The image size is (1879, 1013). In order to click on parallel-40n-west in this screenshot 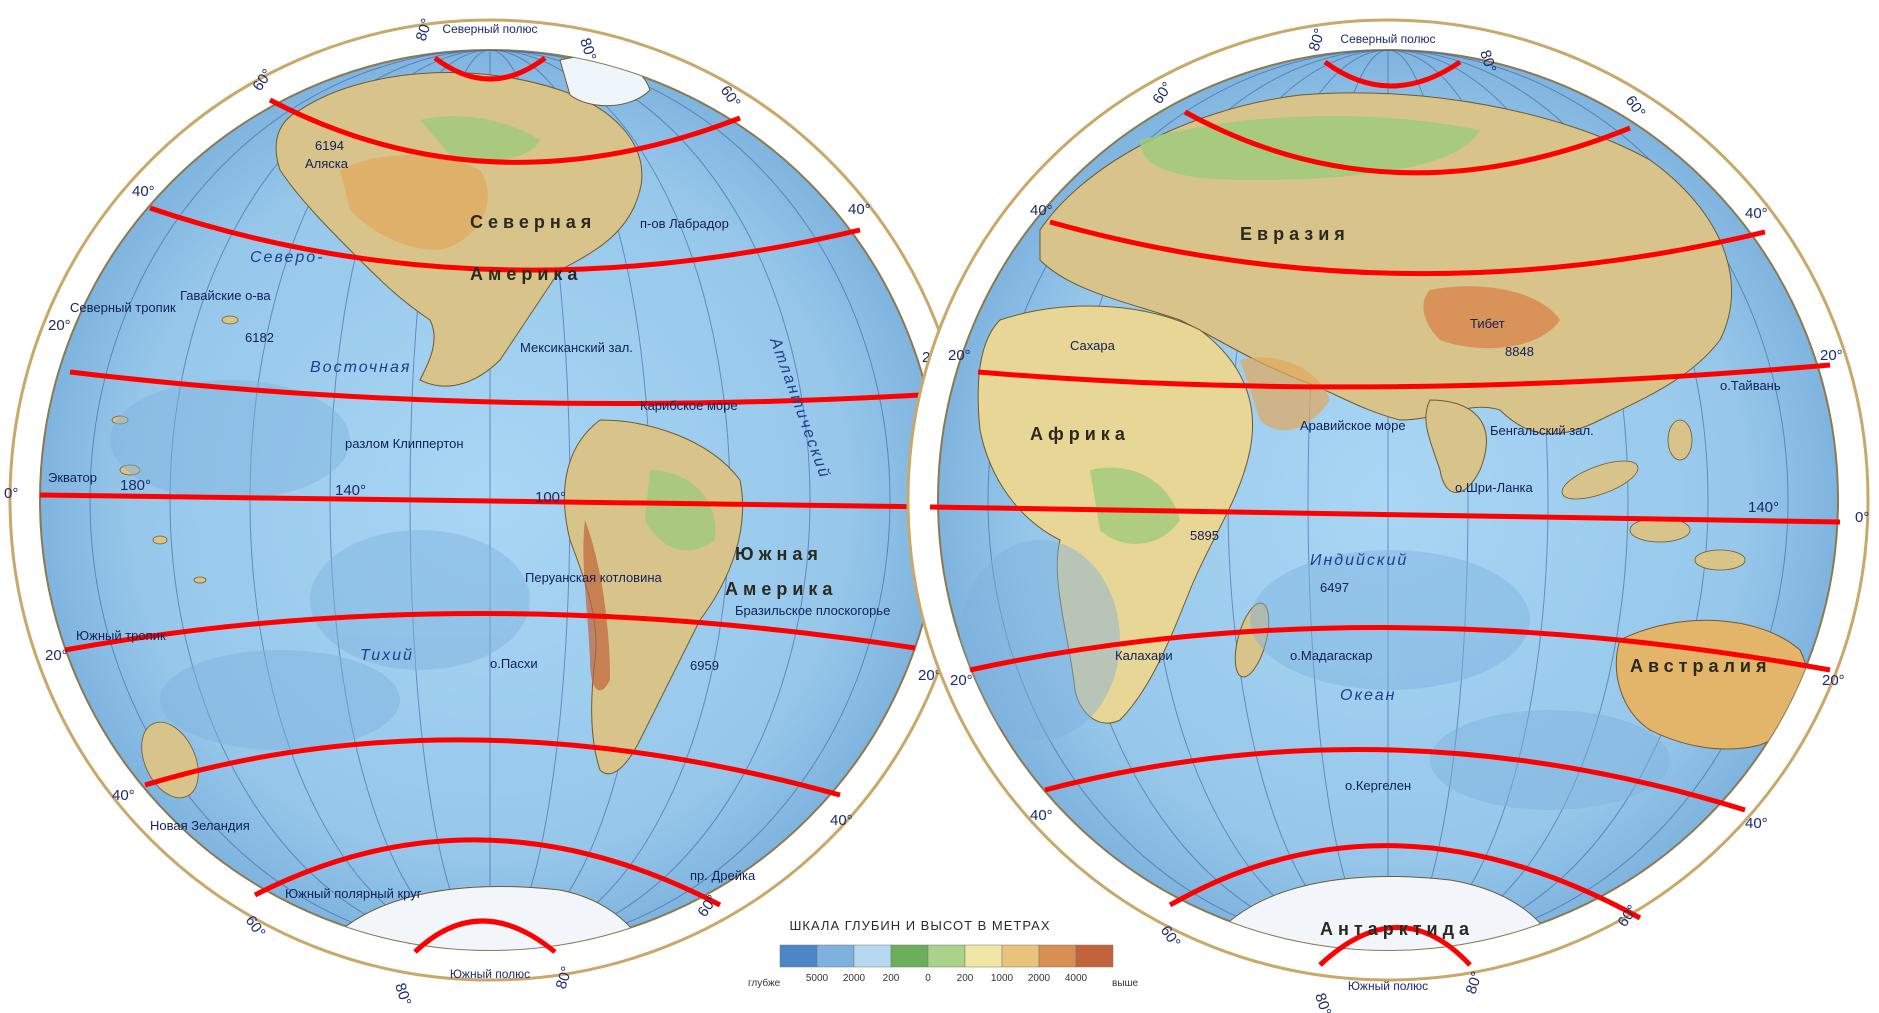, I will do `click(505, 239)`.